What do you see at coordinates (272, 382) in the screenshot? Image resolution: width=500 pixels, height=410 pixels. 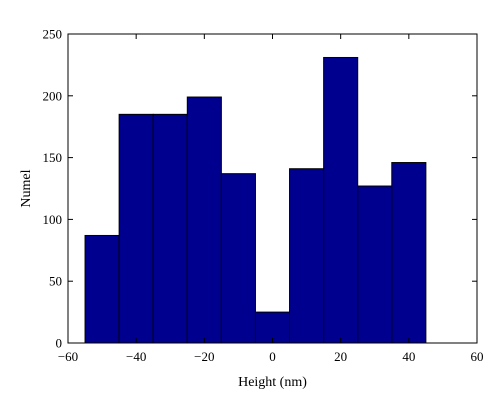 I see `x-axis-label: Height (nm)` at bounding box center [272, 382].